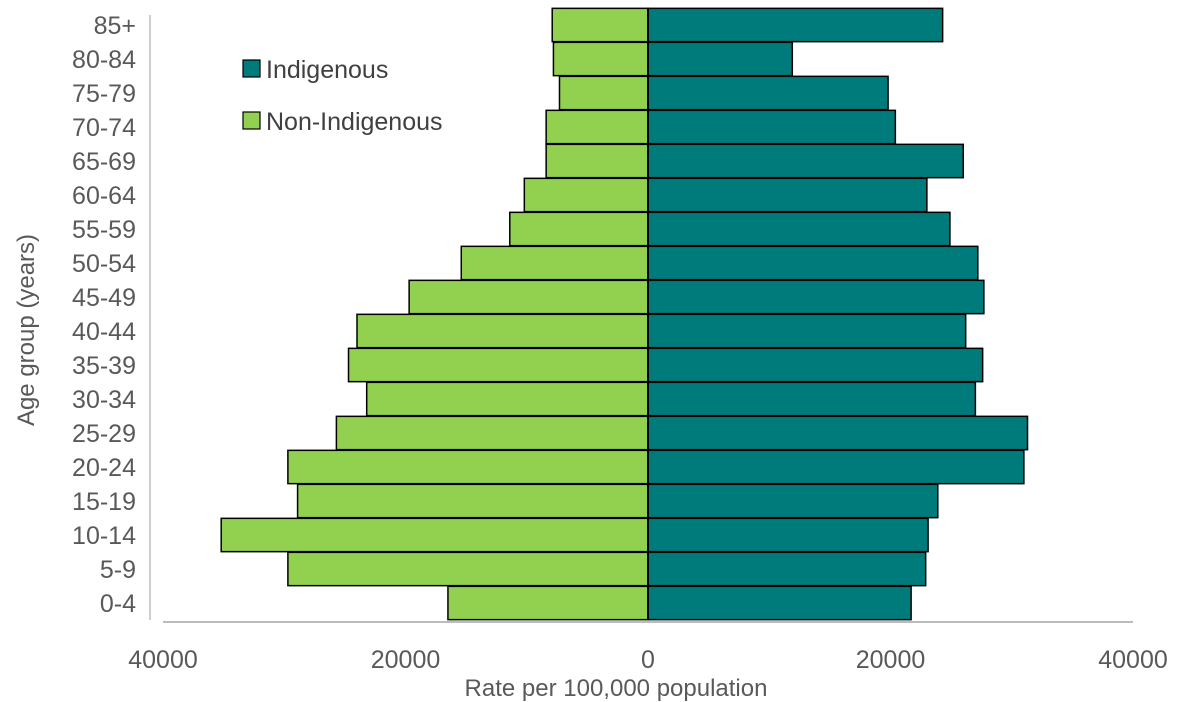  What do you see at coordinates (342, 96) in the screenshot?
I see `legend: Indigenous Non-Indigenous` at bounding box center [342, 96].